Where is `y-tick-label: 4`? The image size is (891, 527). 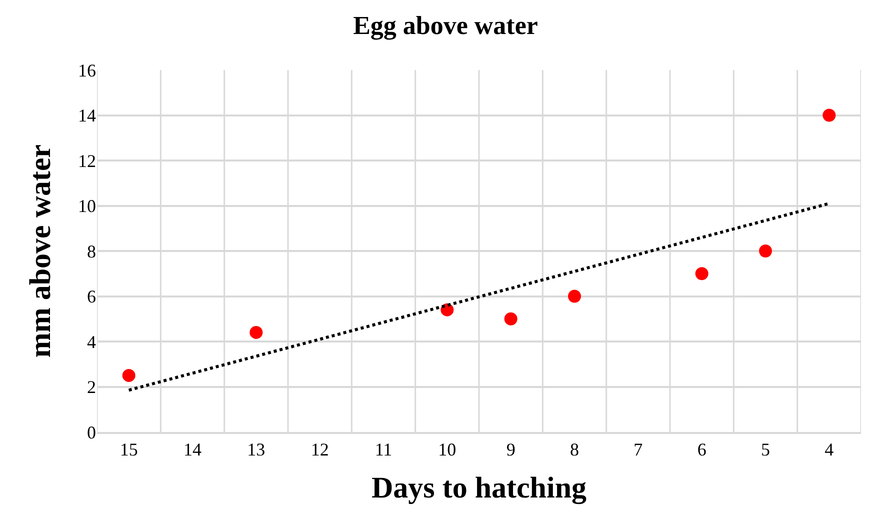
y-tick-label: 4 is located at coordinates (91, 342).